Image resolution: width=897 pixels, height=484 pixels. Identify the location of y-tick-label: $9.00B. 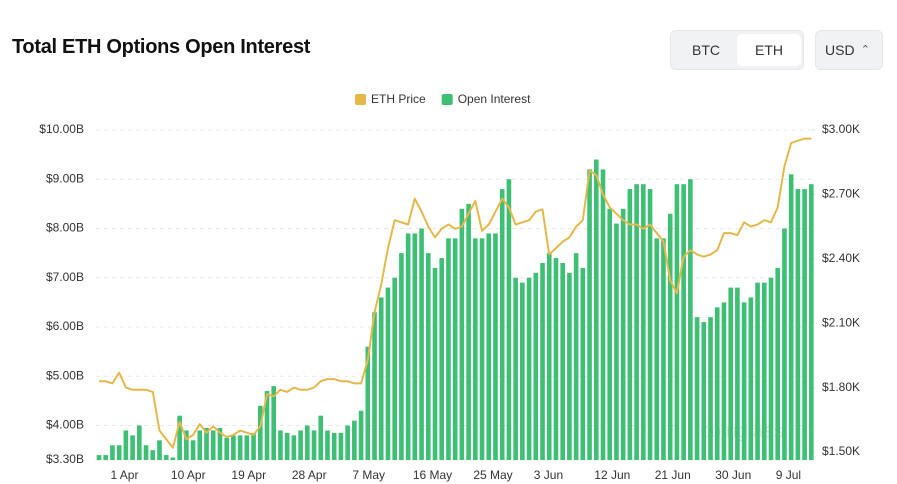
(65, 178).